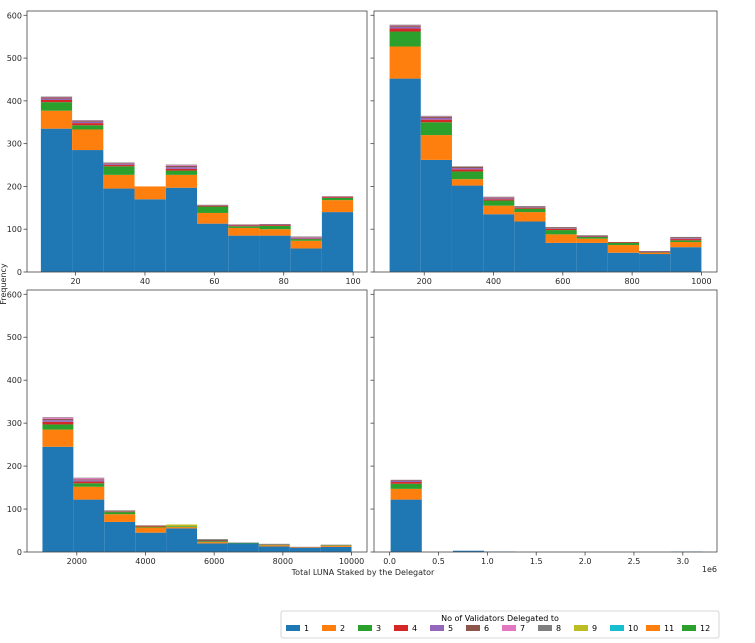  What do you see at coordinates (243, 543) in the screenshot?
I see `bar-bottom-left-s3-b6` at bounding box center [243, 543].